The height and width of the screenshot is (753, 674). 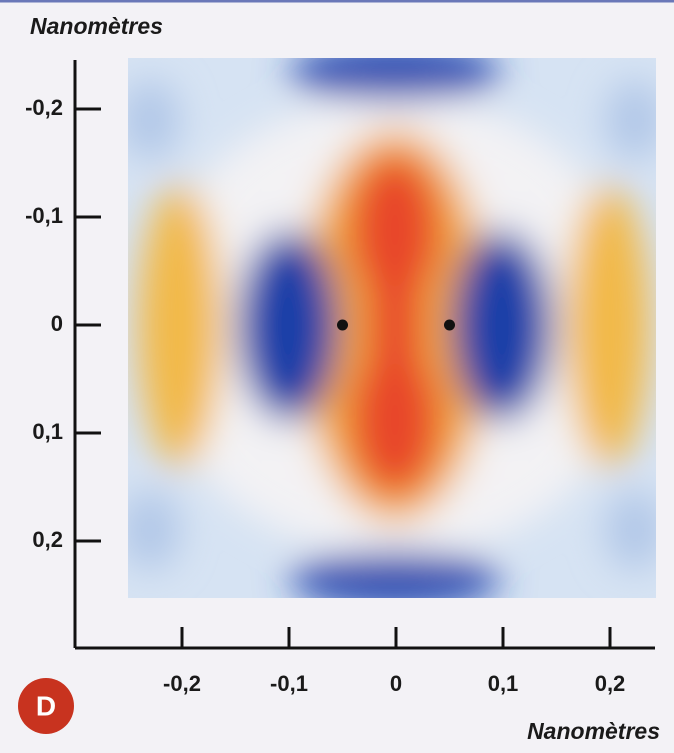 What do you see at coordinates (44, 107) in the screenshot?
I see `y-tick-label: -0,2` at bounding box center [44, 107].